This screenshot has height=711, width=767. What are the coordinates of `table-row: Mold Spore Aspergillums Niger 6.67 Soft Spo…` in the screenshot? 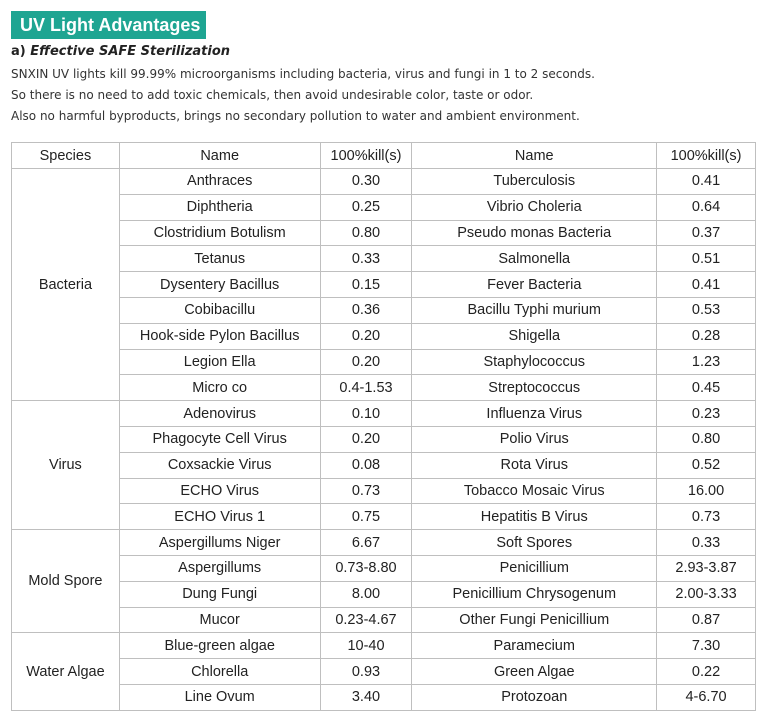 It's located at (383, 581).